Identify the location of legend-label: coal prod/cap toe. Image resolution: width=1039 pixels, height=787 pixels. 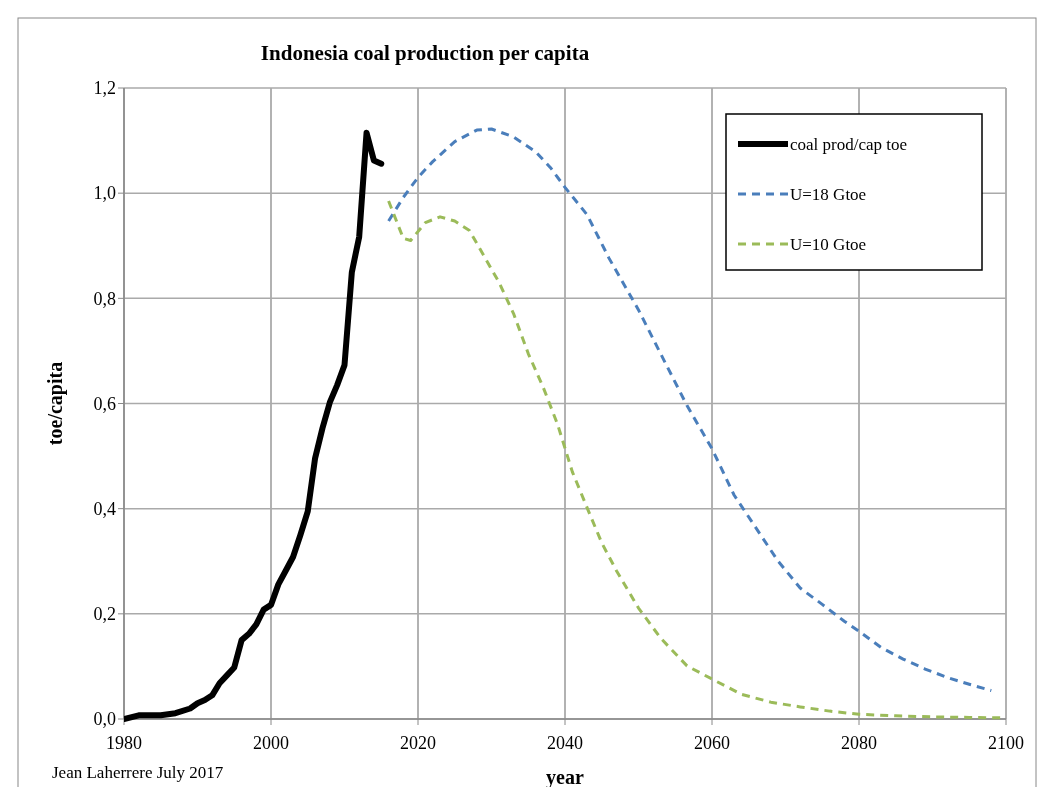
(849, 144).